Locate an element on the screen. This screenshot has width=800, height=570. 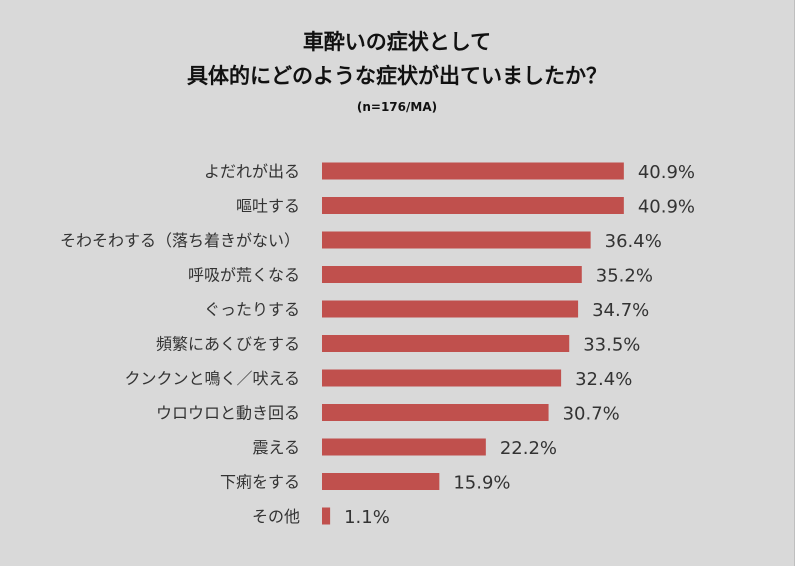
value-label: 36.4% is located at coordinates (633, 241).